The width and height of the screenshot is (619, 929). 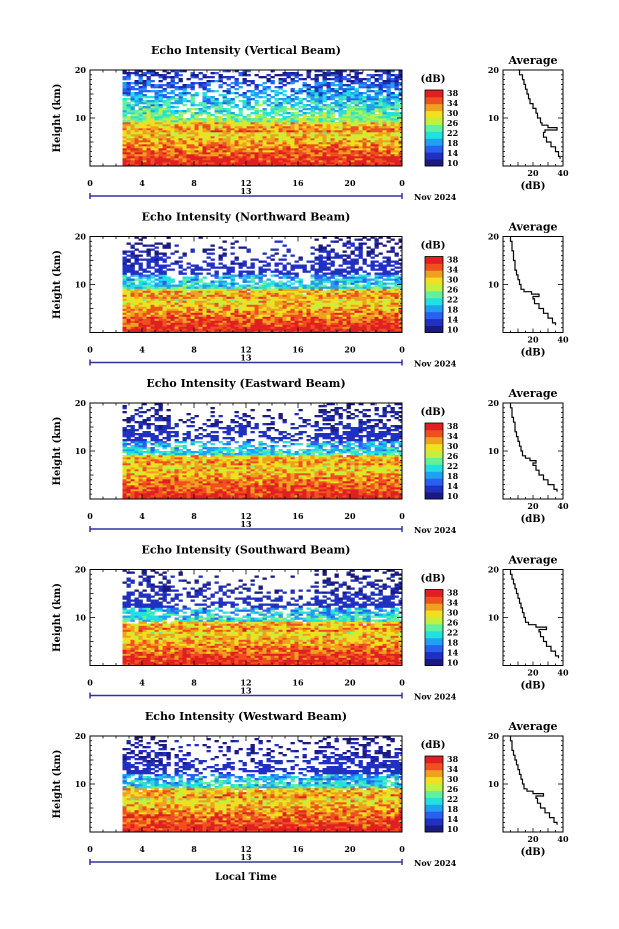 What do you see at coordinates (246, 50) in the screenshot?
I see `panel-title: Echo Intensity (Vertical Beam)` at bounding box center [246, 50].